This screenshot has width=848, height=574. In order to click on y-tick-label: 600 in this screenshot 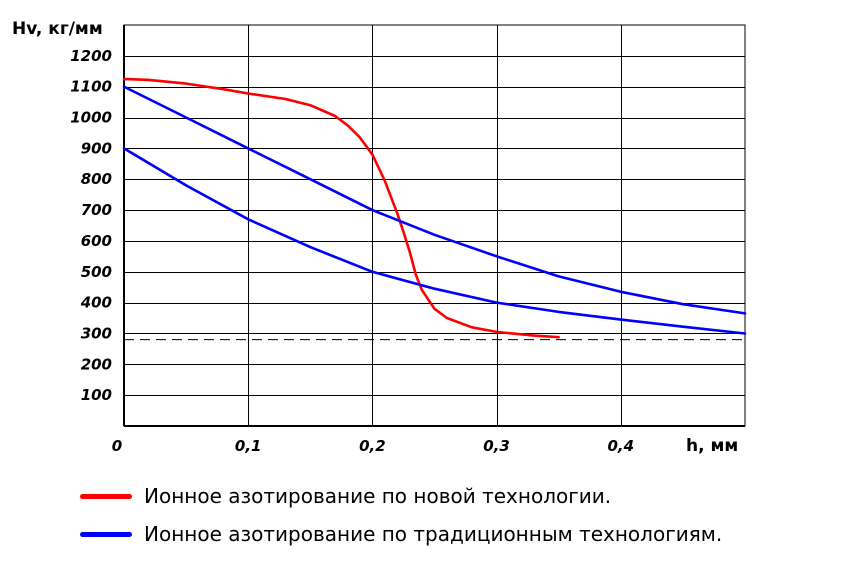, I will do `click(96, 241)`.